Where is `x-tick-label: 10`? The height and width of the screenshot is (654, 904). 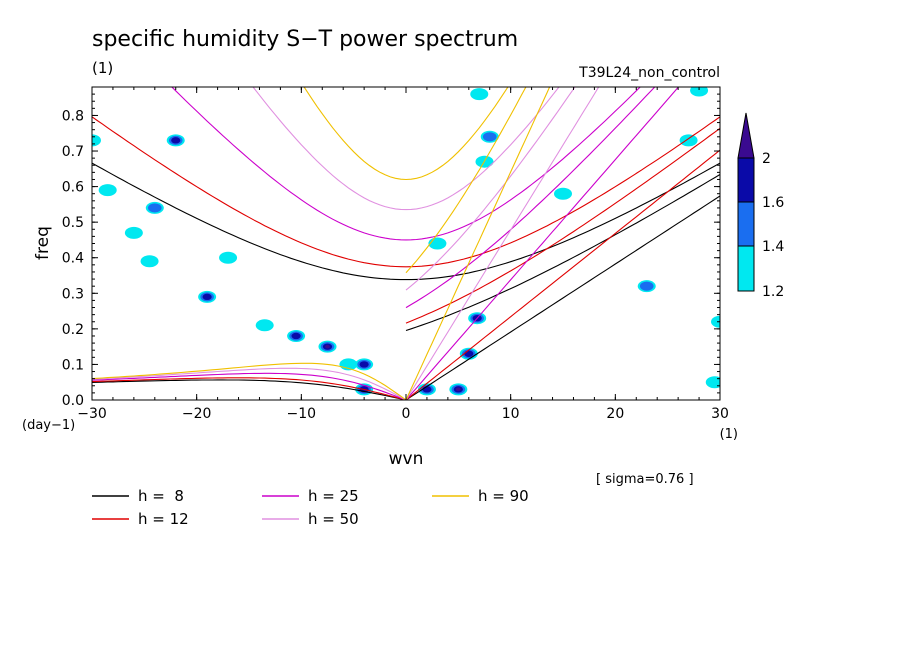 x-tick-label: 10 is located at coordinates (511, 414).